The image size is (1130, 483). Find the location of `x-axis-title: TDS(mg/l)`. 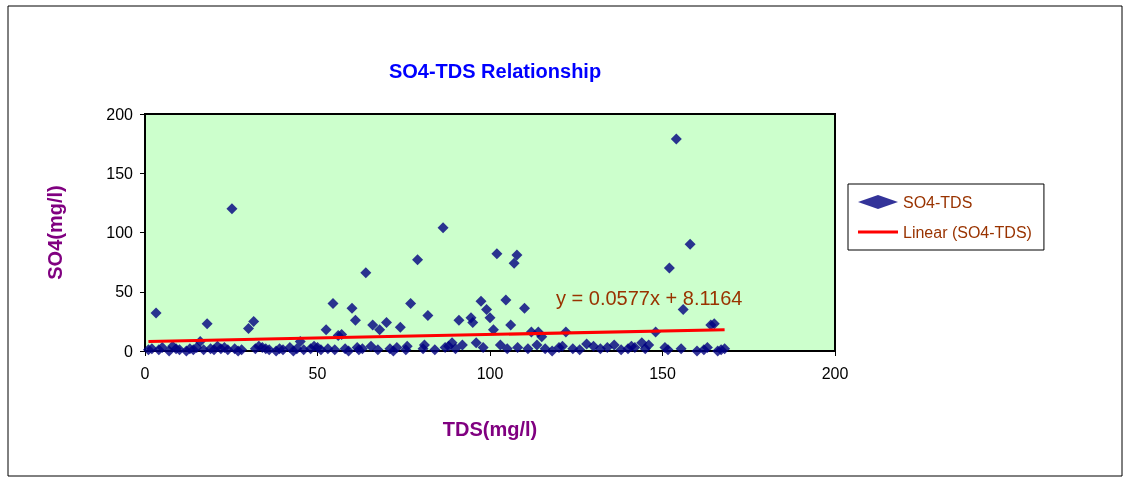

x-axis-title: TDS(mg/l) is located at coordinates (490, 429).